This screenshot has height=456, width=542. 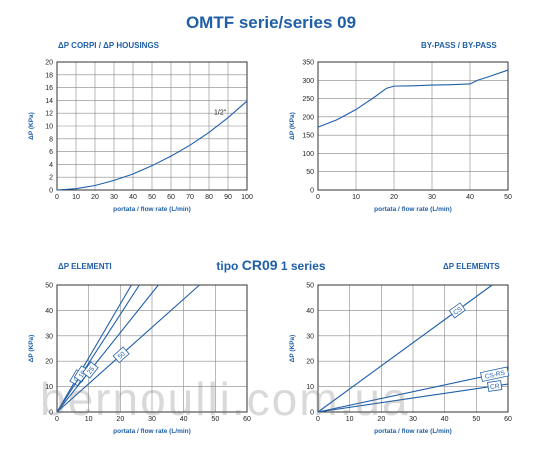 What do you see at coordinates (49, 114) in the screenshot?
I see `y-tick-label-6: 12` at bounding box center [49, 114].